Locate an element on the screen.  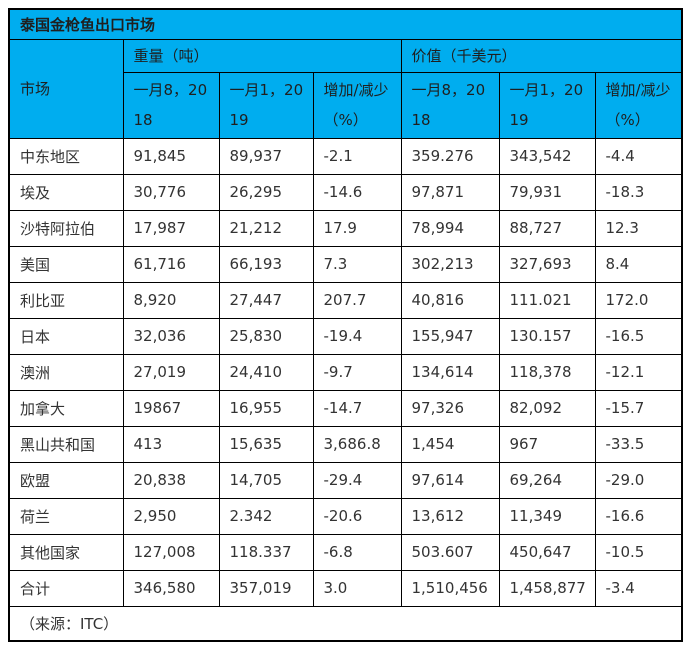
cell-weight-change: -14.7 is located at coordinates (357, 408).